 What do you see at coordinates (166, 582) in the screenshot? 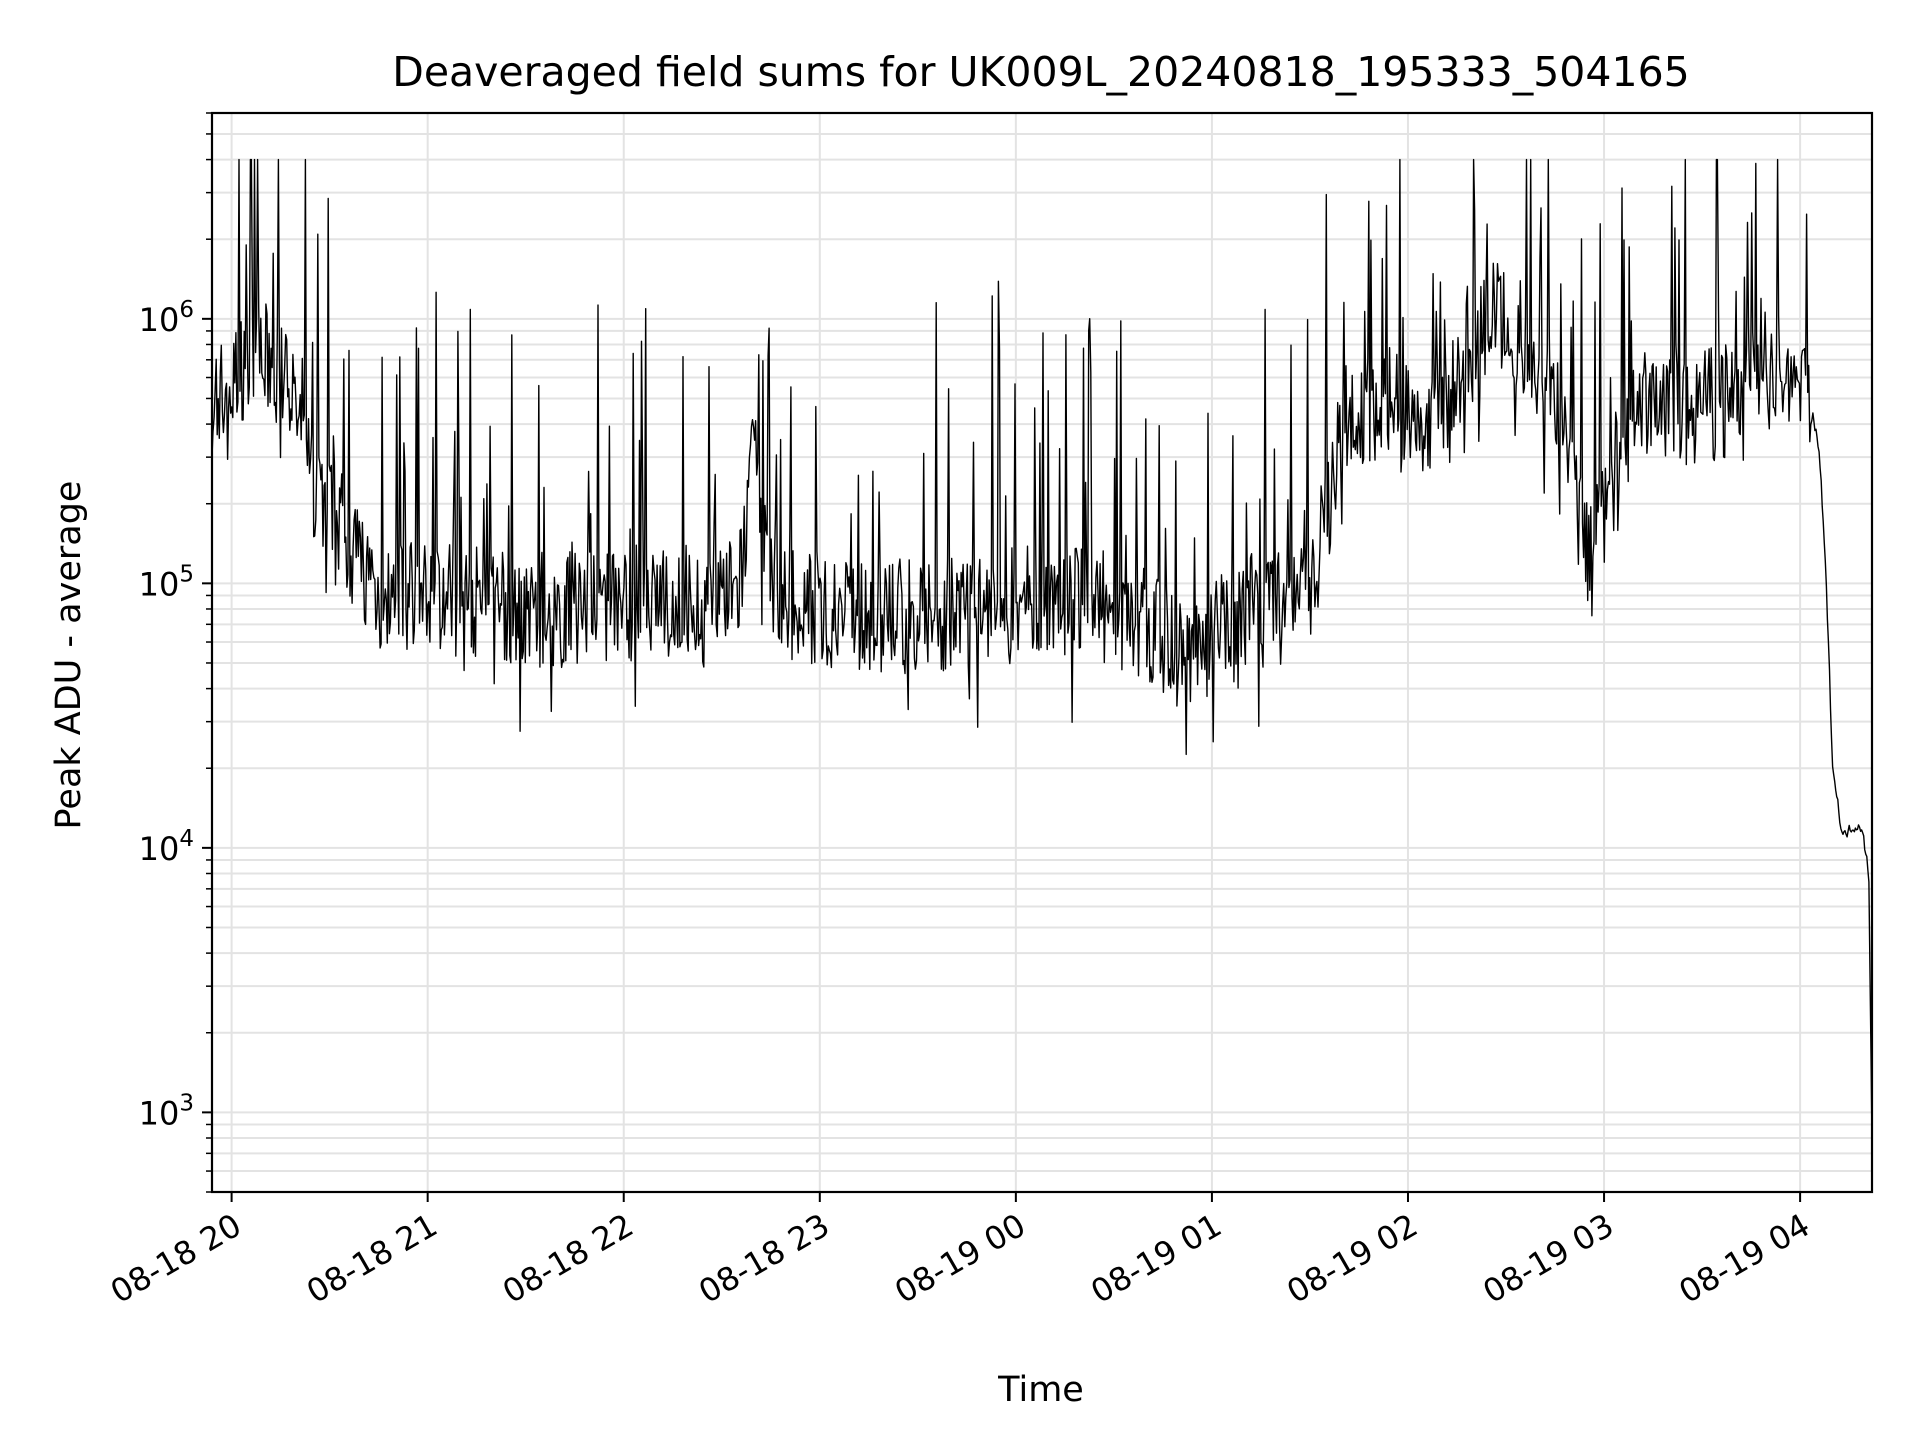
I see `y-tick-label: 10⁵` at bounding box center [166, 582].